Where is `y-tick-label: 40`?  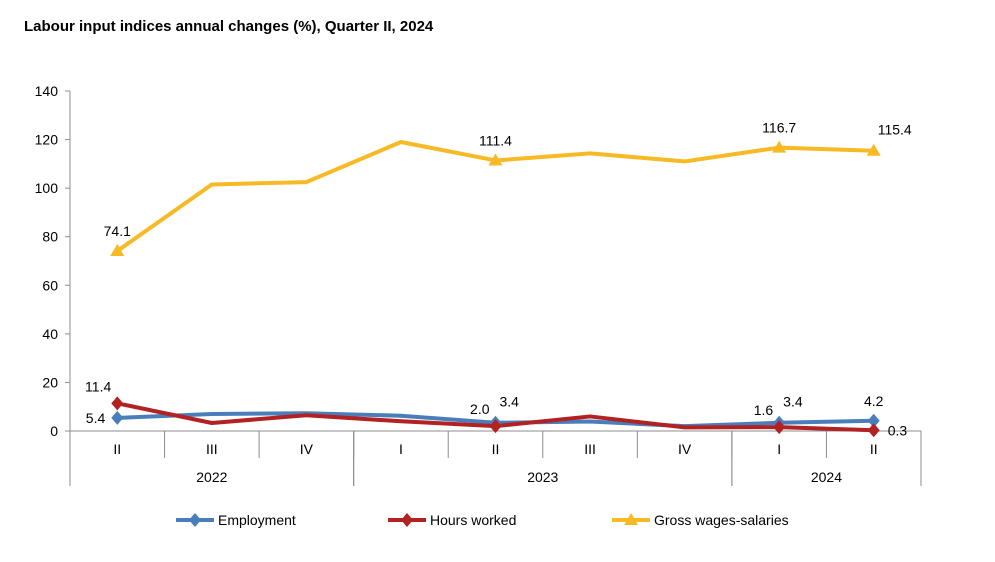 y-tick-label: 40 is located at coordinates (50, 334).